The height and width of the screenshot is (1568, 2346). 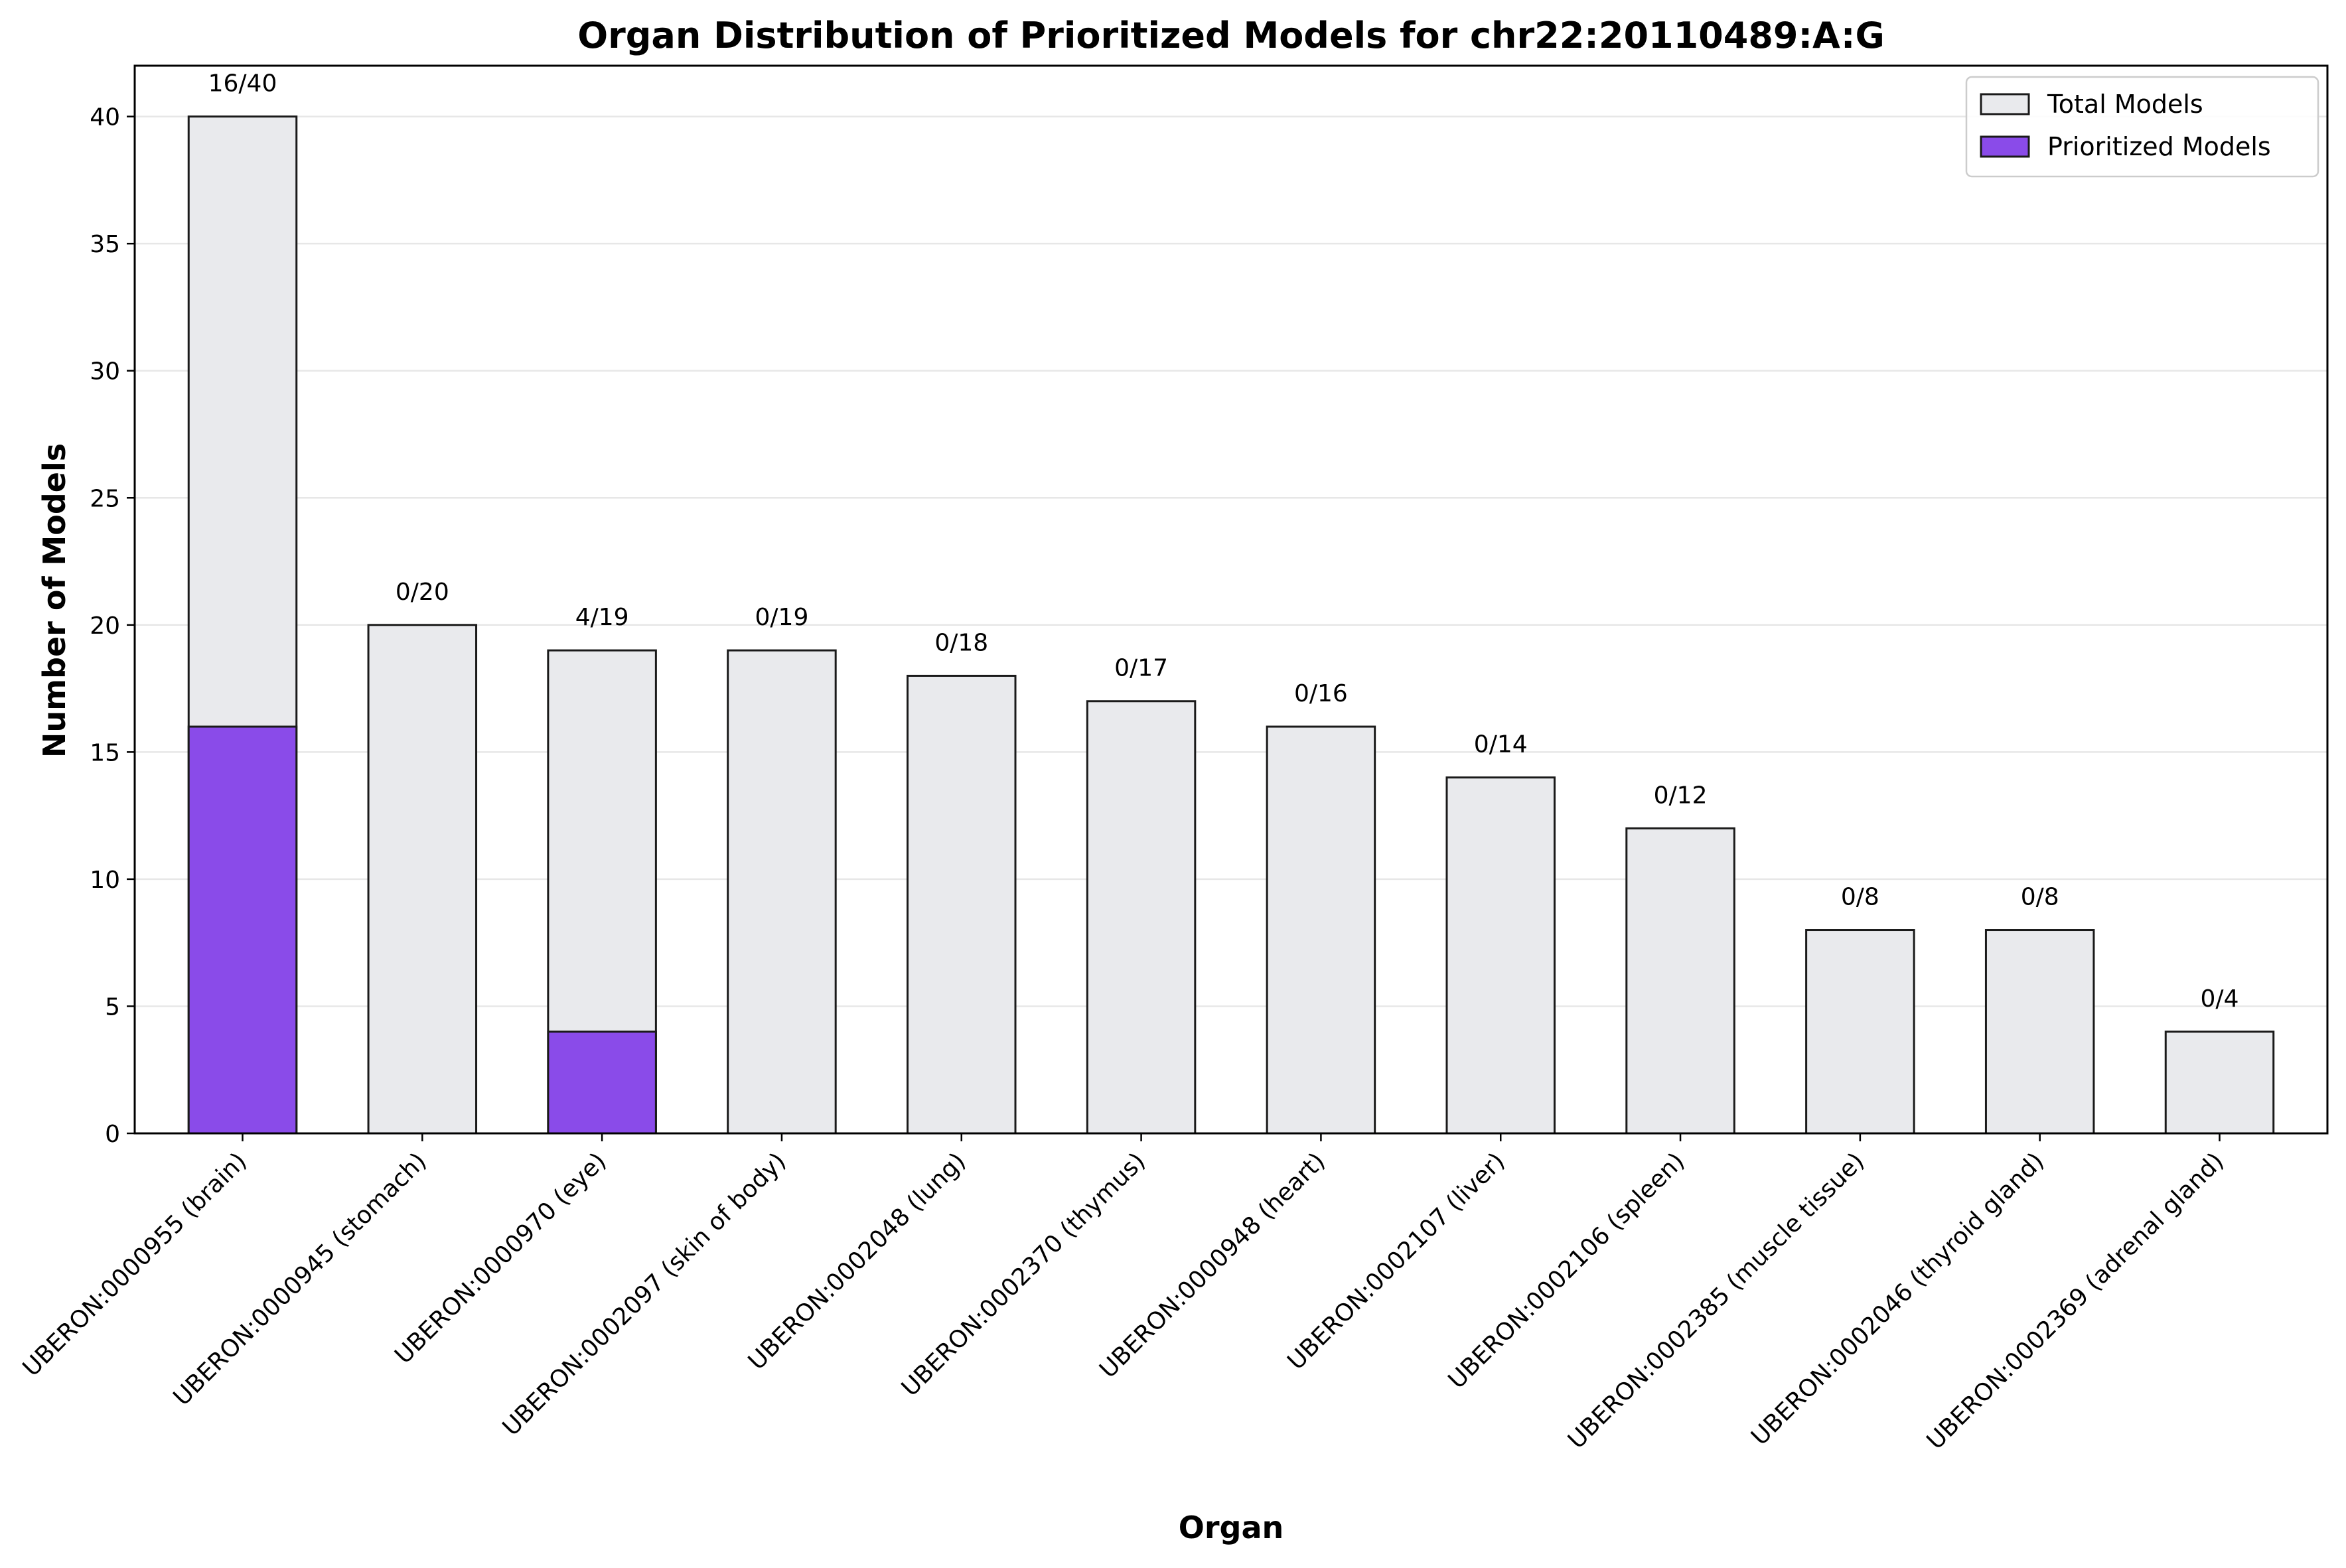 I want to click on data-label: 0/4, so click(x=2220, y=999).